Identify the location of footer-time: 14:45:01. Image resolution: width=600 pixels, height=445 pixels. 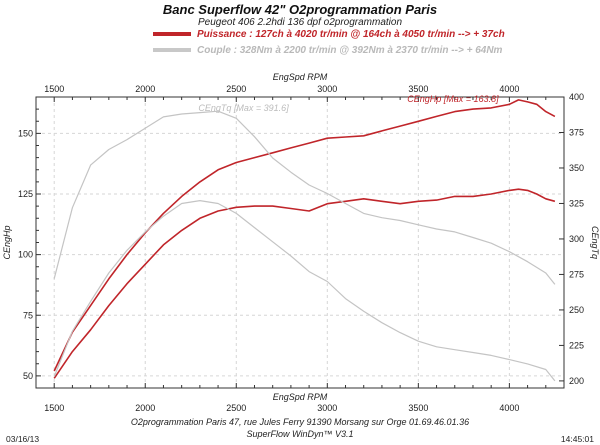
(577, 439).